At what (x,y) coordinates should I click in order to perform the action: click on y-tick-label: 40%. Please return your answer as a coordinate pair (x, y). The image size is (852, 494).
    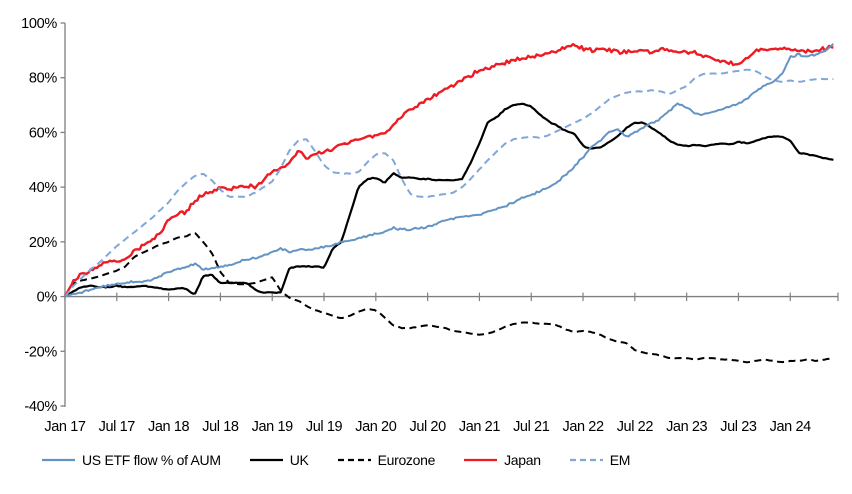
    Looking at the image, I should click on (43, 188).